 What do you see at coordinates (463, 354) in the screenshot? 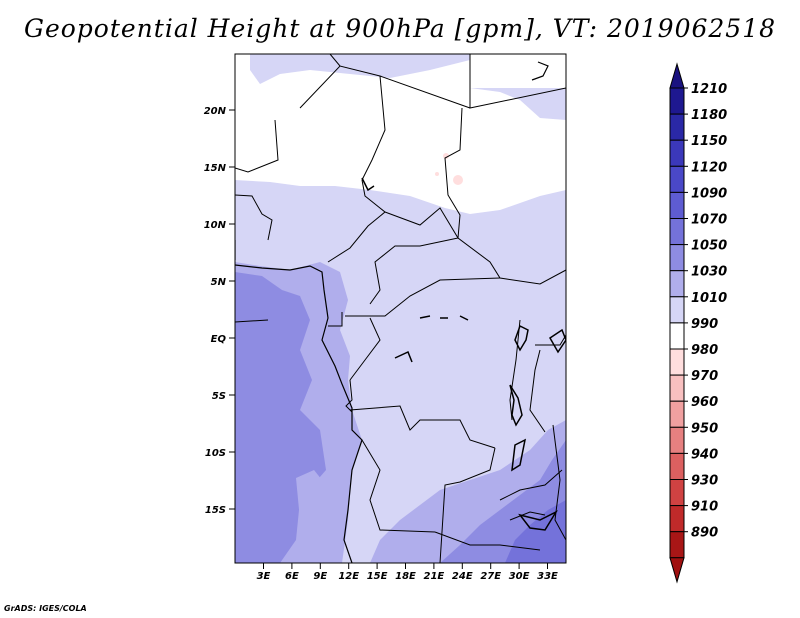
I see `lakes` at bounding box center [463, 354].